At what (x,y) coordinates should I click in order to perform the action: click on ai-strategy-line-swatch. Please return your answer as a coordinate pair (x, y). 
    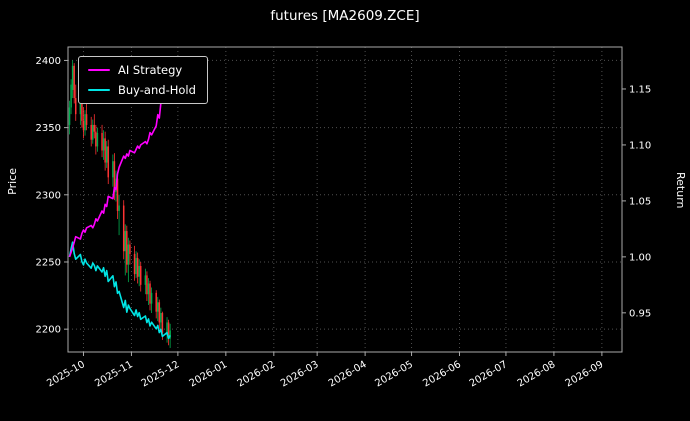
    Looking at the image, I should click on (99, 70).